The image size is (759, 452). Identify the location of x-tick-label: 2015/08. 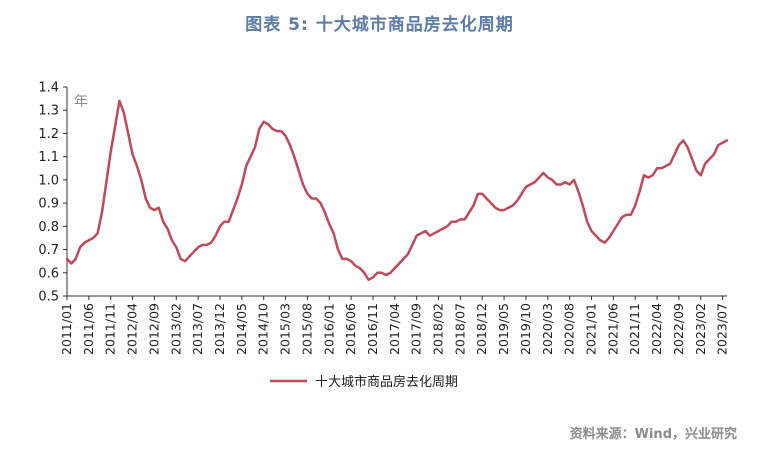
(306, 329).